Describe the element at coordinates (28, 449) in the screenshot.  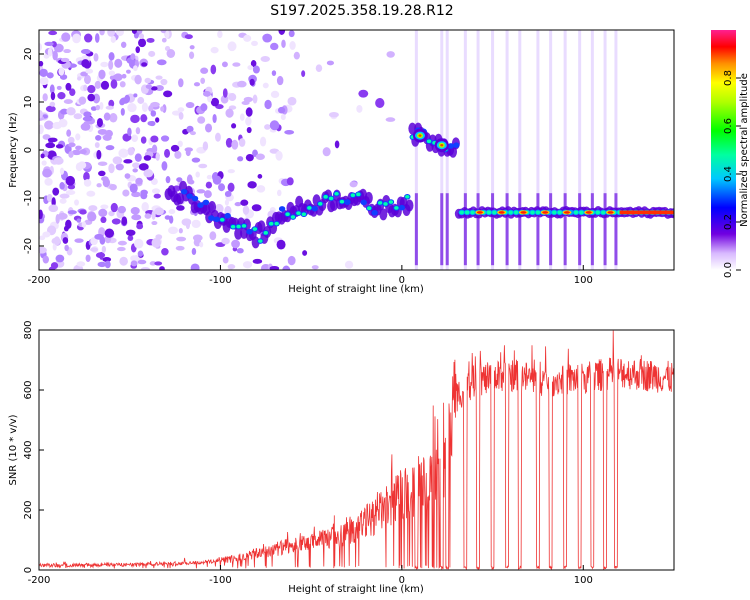
I see `y-tick-label: 400` at that location.